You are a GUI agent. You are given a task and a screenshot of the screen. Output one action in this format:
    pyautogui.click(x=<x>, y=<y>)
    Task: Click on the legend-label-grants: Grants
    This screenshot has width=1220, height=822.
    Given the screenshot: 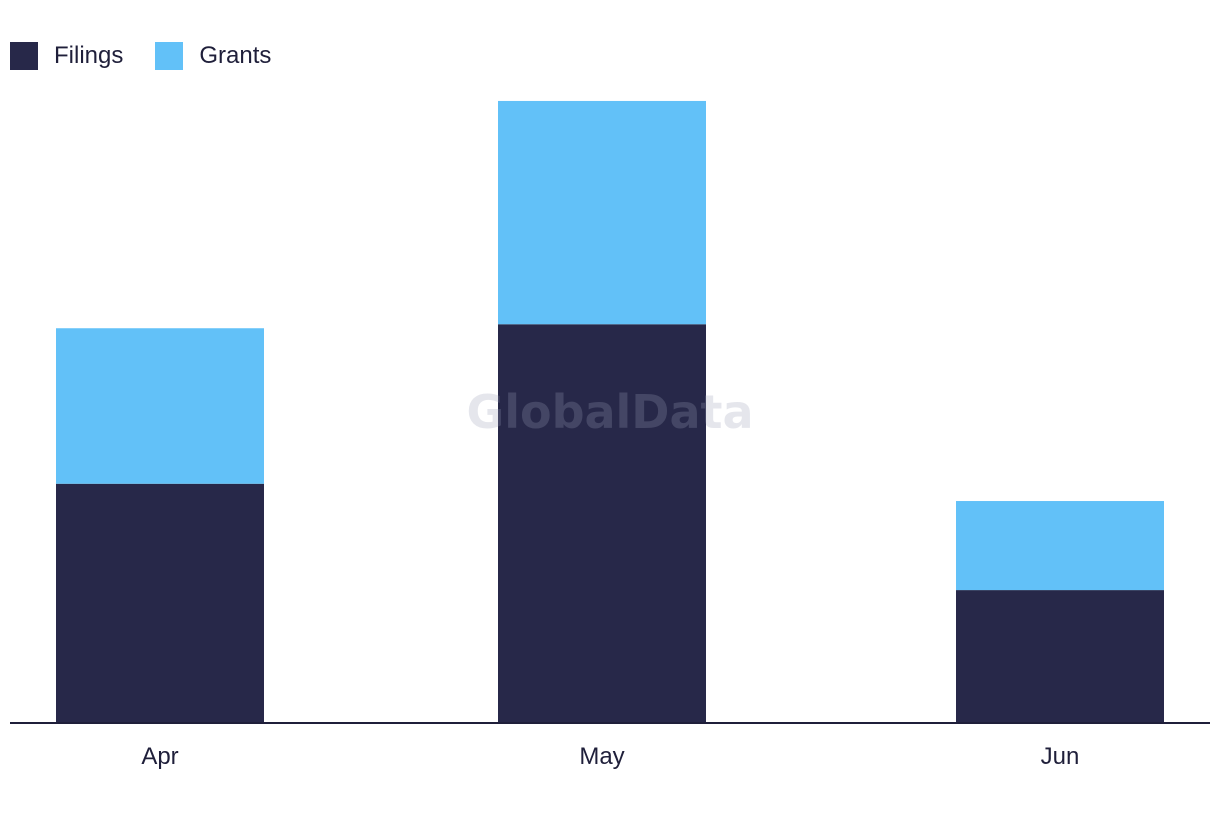 What is the action you would take?
    pyautogui.click(x=235, y=55)
    